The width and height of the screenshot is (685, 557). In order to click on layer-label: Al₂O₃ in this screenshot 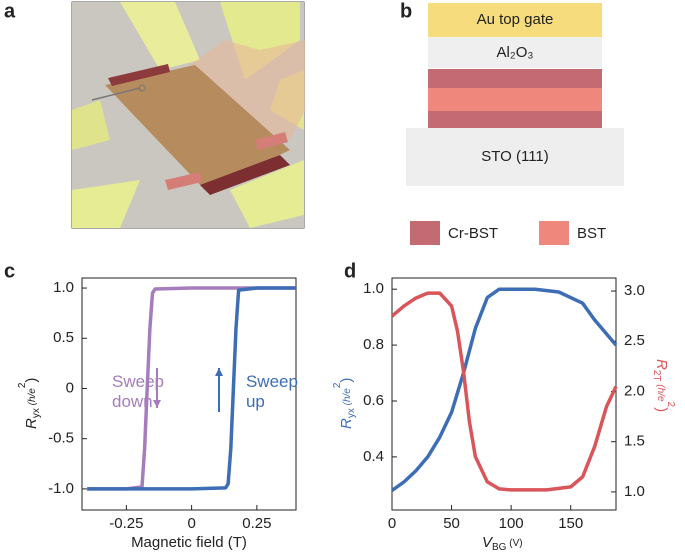, I will do `click(515, 52)`.